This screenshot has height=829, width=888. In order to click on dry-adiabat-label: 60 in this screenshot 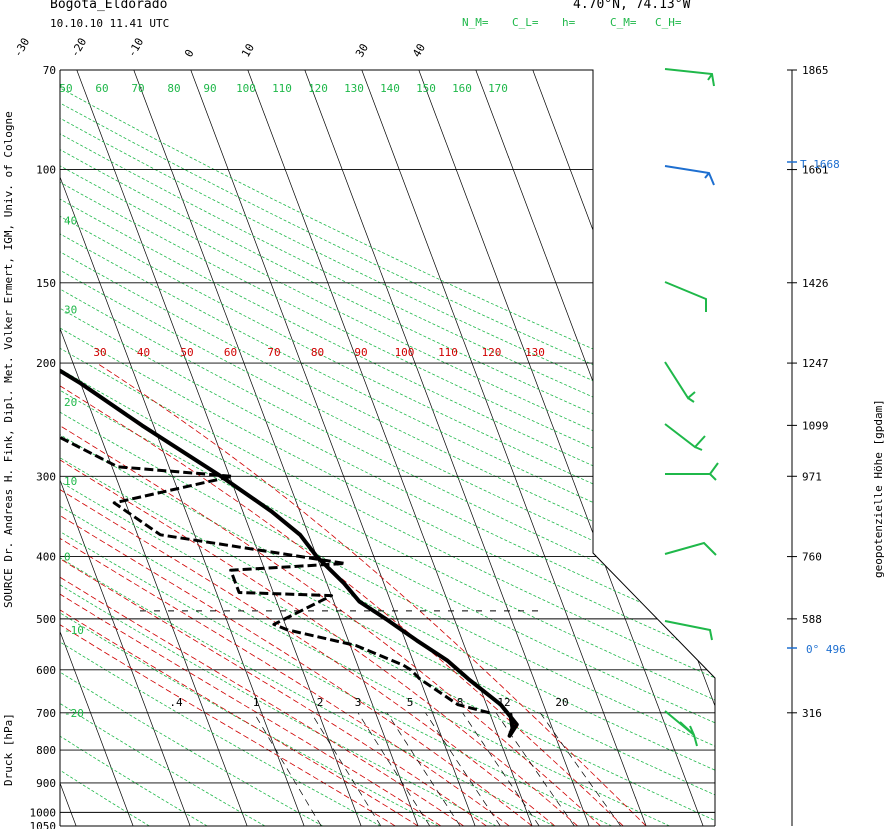, I will do `click(101, 88)`.